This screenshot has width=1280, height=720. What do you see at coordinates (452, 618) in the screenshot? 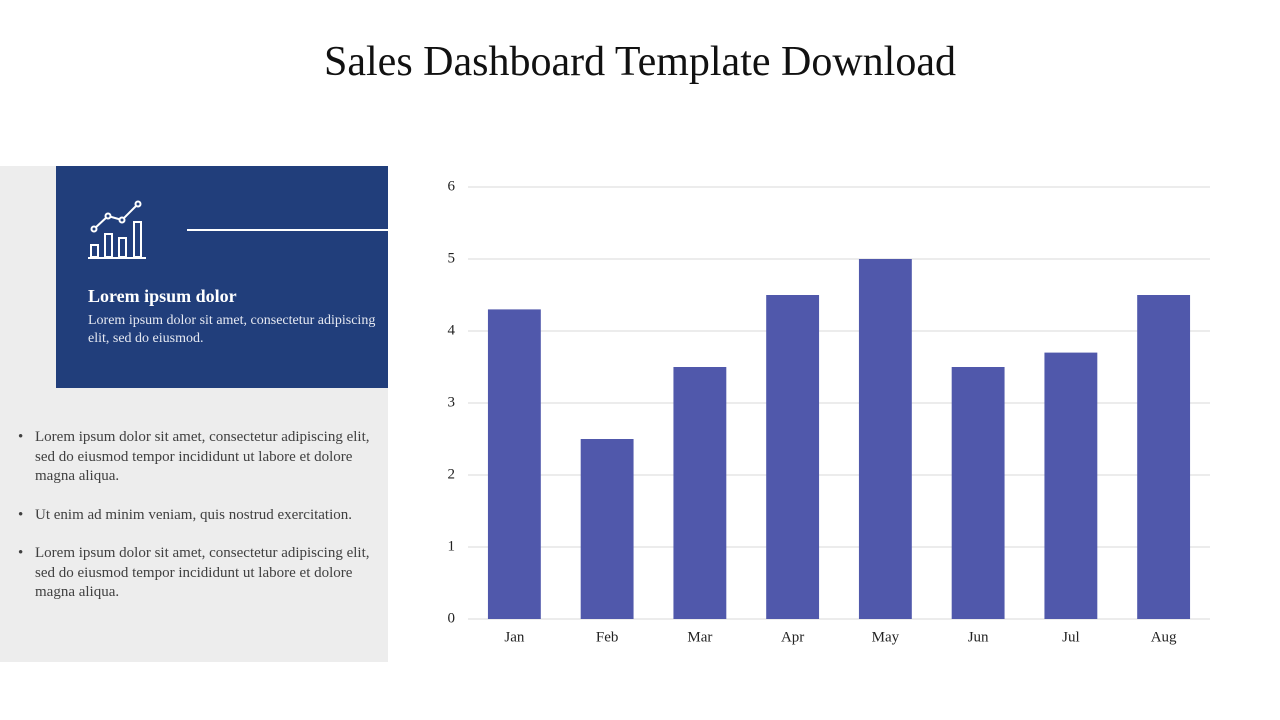
I see `y-tick-label: 0` at bounding box center [452, 618].